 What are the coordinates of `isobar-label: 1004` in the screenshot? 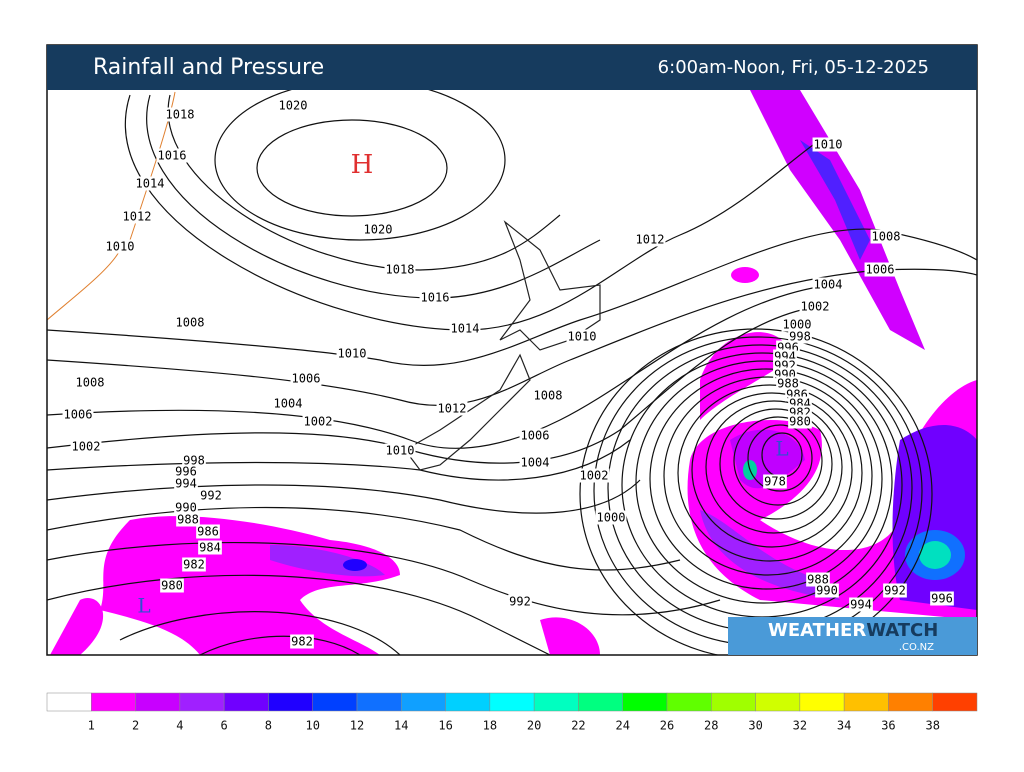 It's located at (288, 404).